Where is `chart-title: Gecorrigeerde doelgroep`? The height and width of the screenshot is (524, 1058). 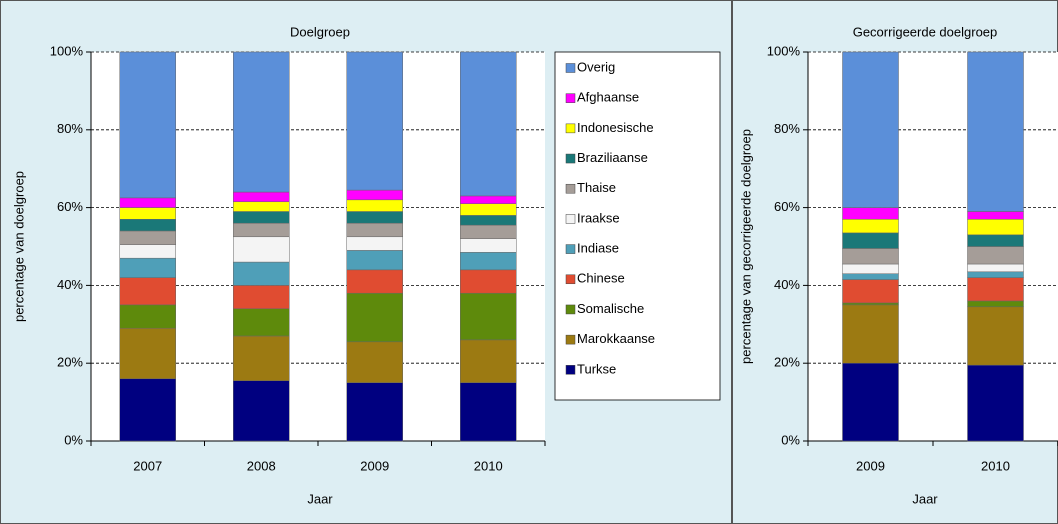
chart-title: Gecorrigeerde doelgroep is located at coordinates (925, 31).